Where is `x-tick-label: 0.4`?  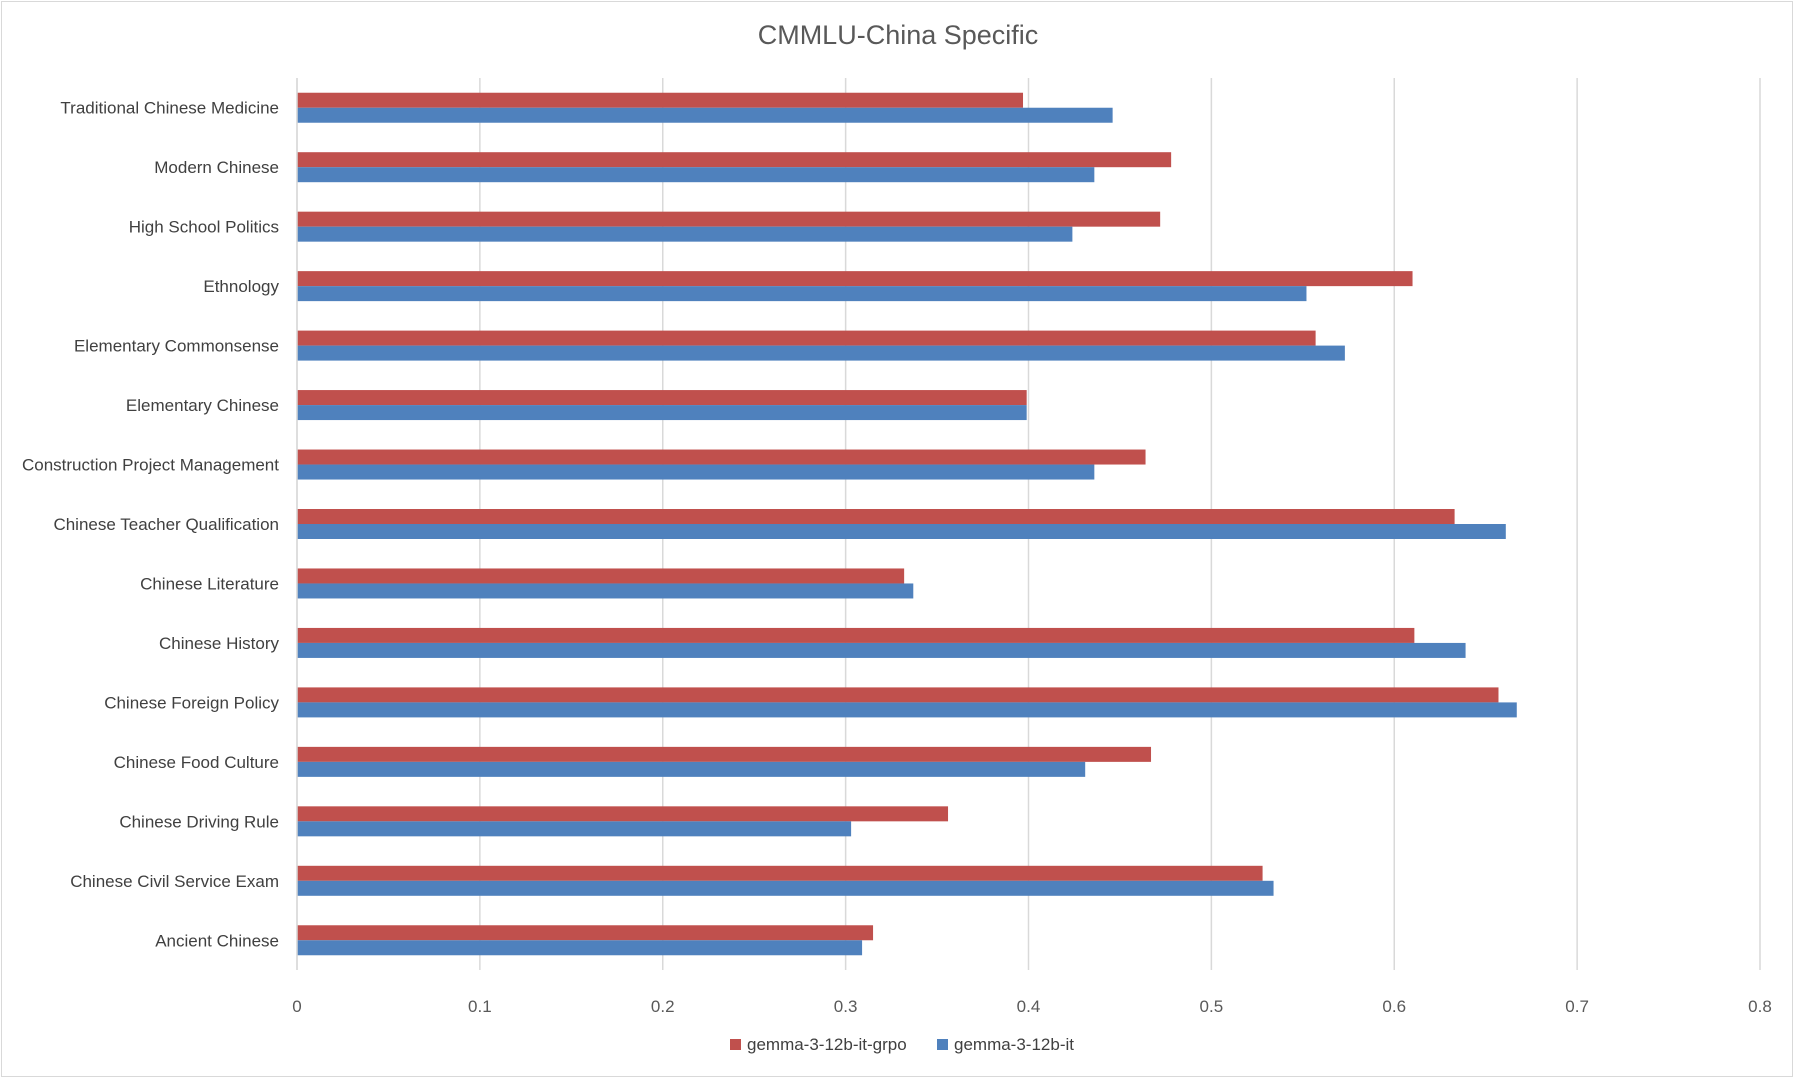
x-tick-label: 0.4 is located at coordinates (1029, 1006).